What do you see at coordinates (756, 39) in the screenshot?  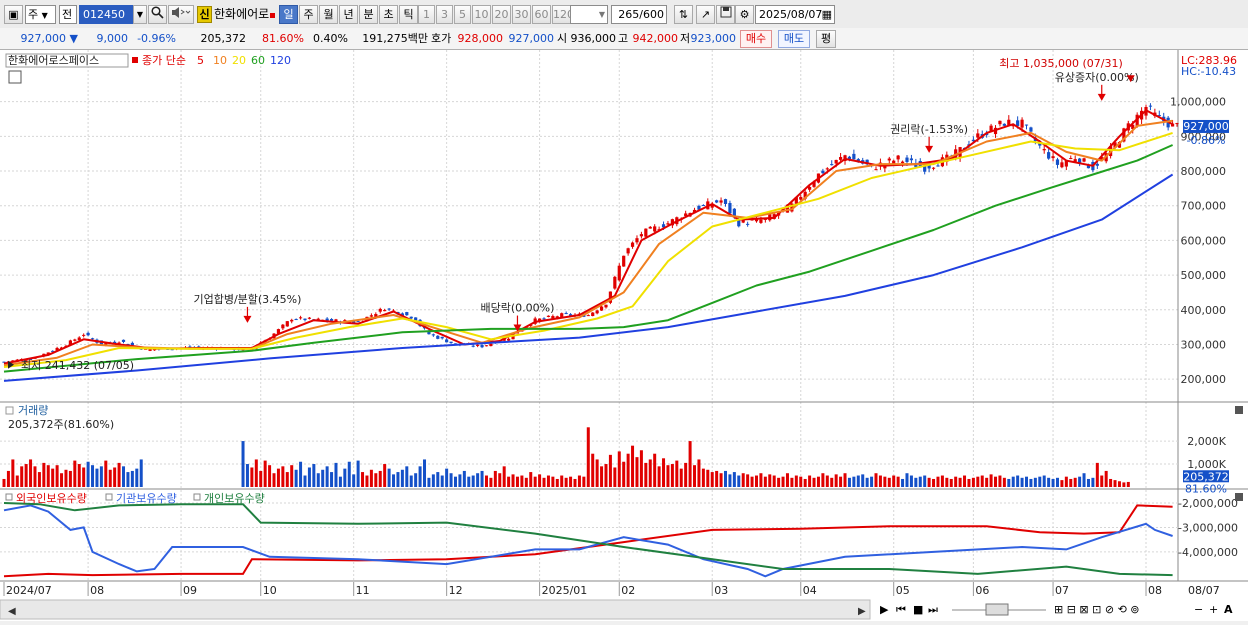 I see `buy-button: 매수` at bounding box center [756, 39].